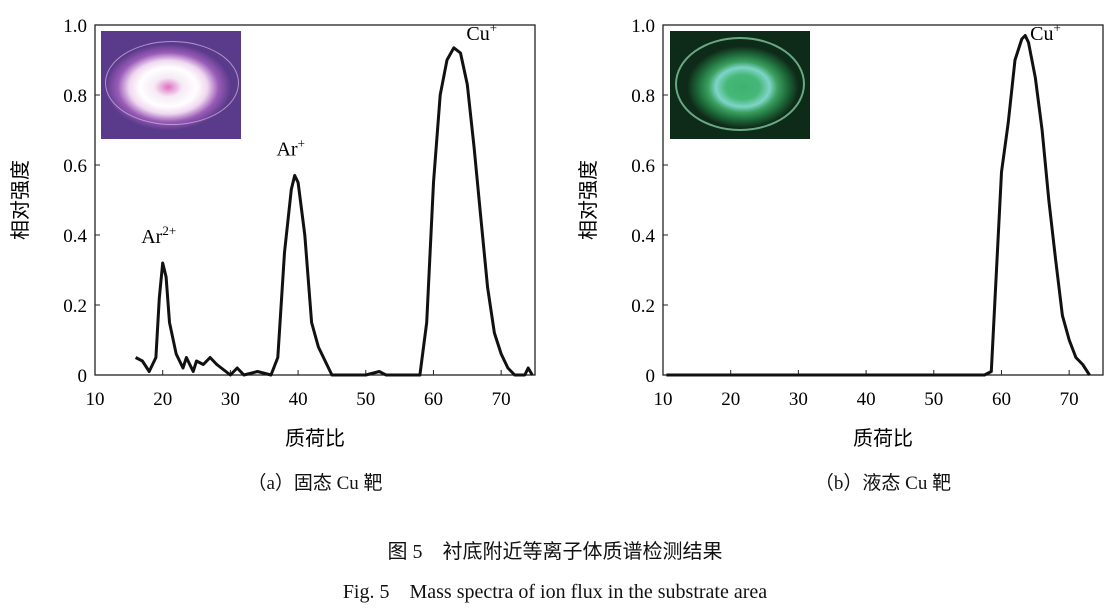 The image size is (1110, 616). Describe the element at coordinates (555, 552) in the screenshot. I see `figure-title-cn: 图 5 衬底附近等离子体质谱检测结果` at that location.